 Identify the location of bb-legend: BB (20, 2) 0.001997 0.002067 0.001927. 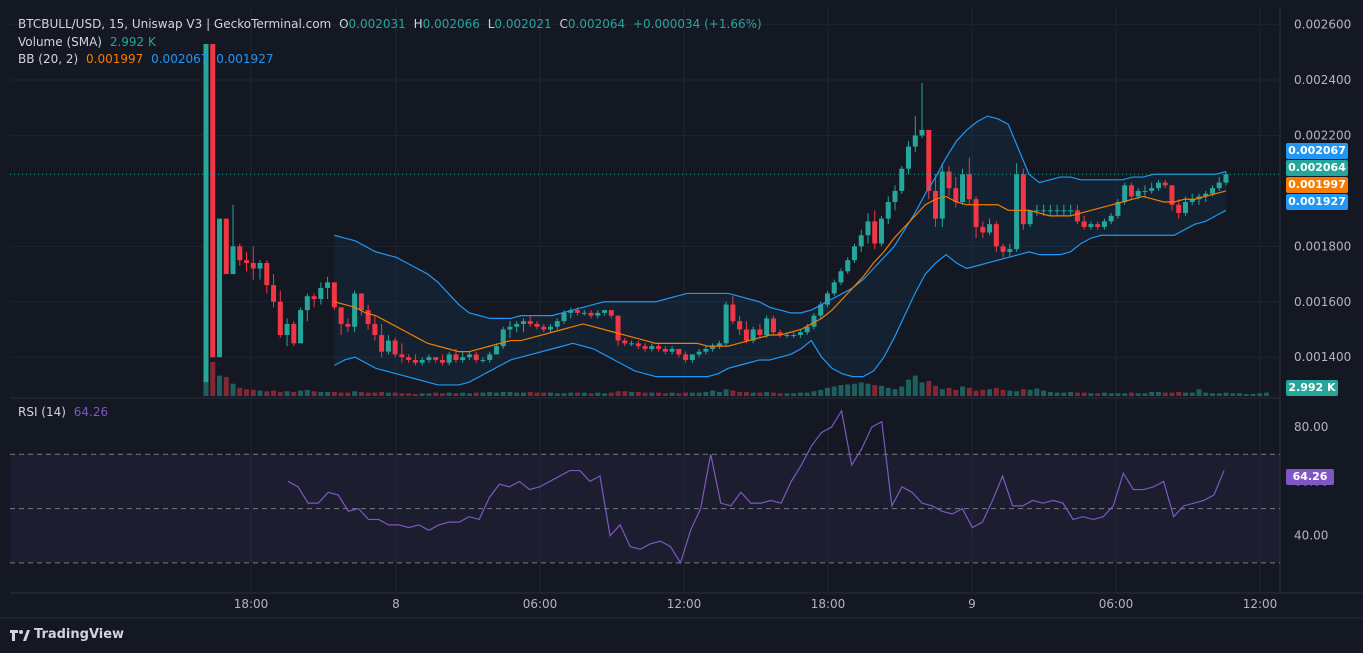
(147, 59).